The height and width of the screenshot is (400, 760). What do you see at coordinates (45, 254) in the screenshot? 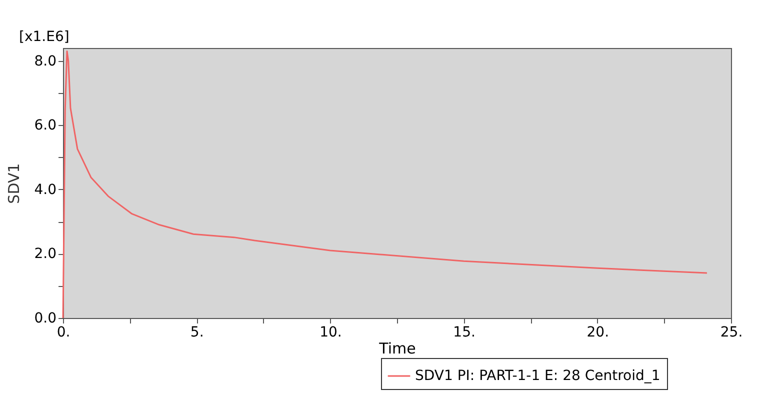
I see `y-tick-label: 2.0` at bounding box center [45, 254].